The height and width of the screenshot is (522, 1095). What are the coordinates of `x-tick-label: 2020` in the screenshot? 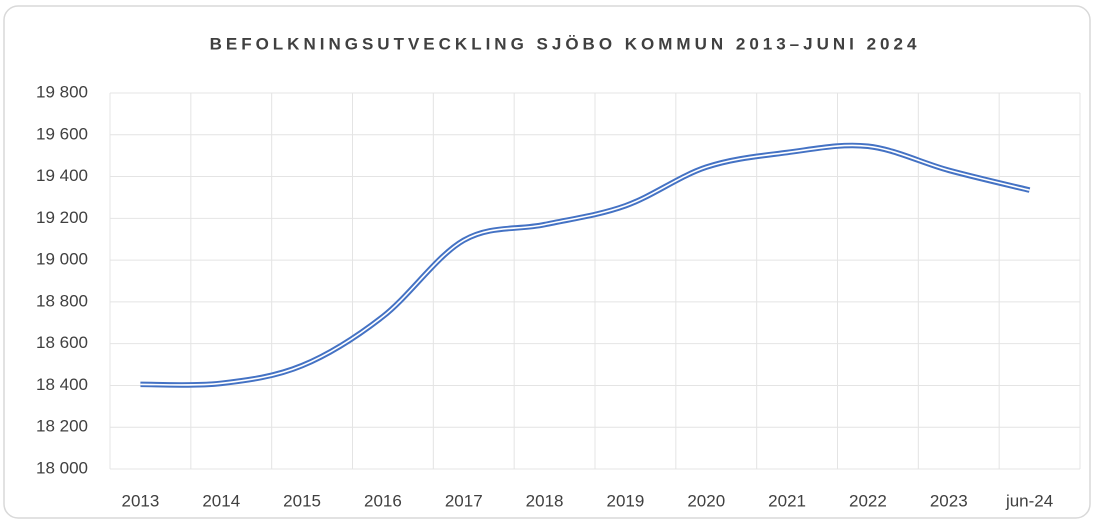 It's located at (706, 500).